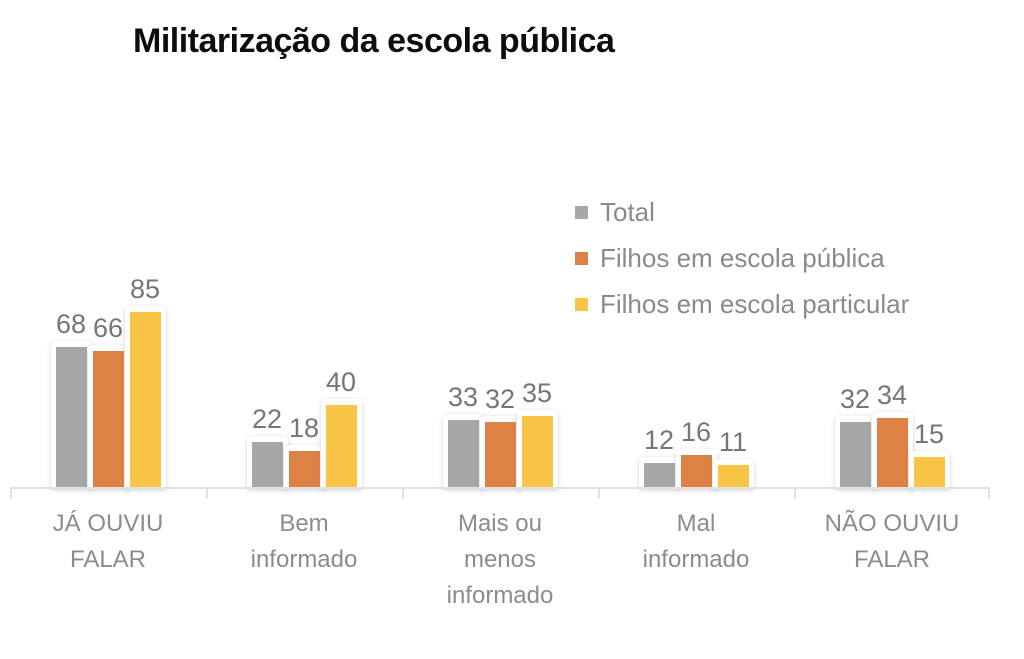  I want to click on data-label: 11, so click(733, 442).